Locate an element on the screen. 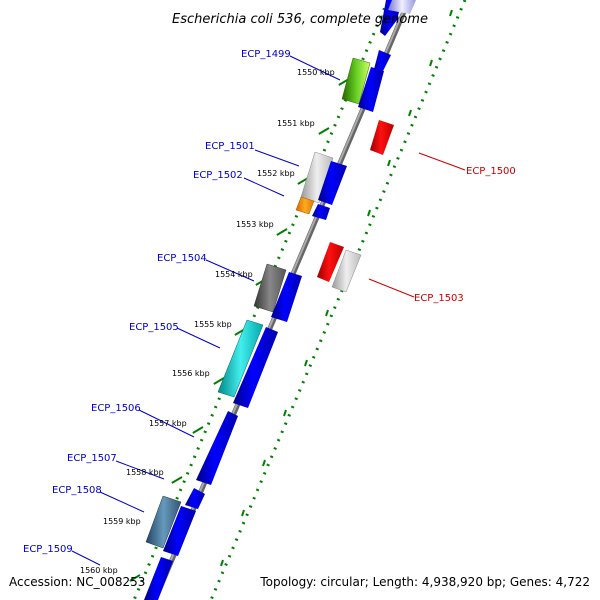 This screenshot has height=600, width=600. kbp-label: 1554 kbp is located at coordinates (234, 274).